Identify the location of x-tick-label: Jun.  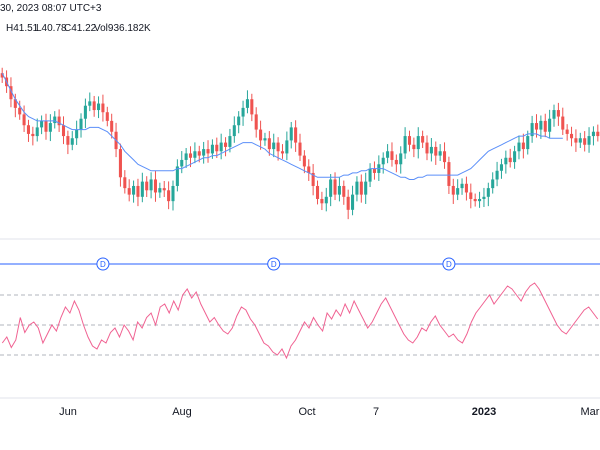
(68, 412).